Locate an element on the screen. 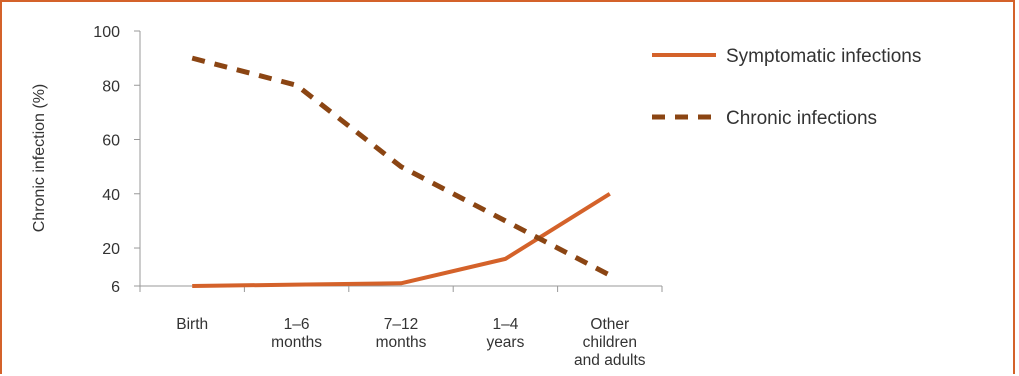 This screenshot has height=376, width=1019. y-tick-label: 100 is located at coordinates (106, 32).